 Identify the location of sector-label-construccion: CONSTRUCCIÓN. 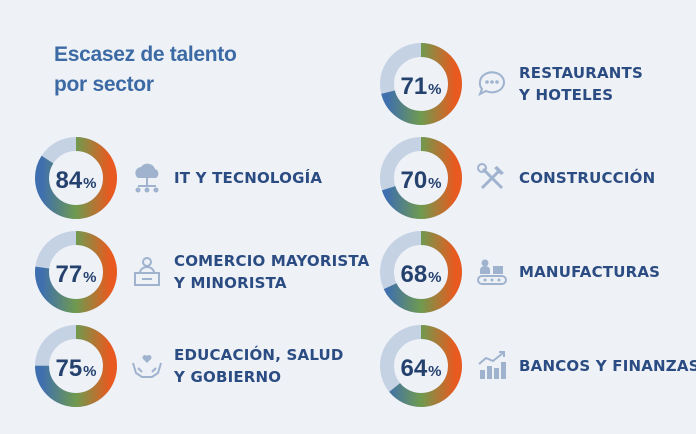
(587, 178).